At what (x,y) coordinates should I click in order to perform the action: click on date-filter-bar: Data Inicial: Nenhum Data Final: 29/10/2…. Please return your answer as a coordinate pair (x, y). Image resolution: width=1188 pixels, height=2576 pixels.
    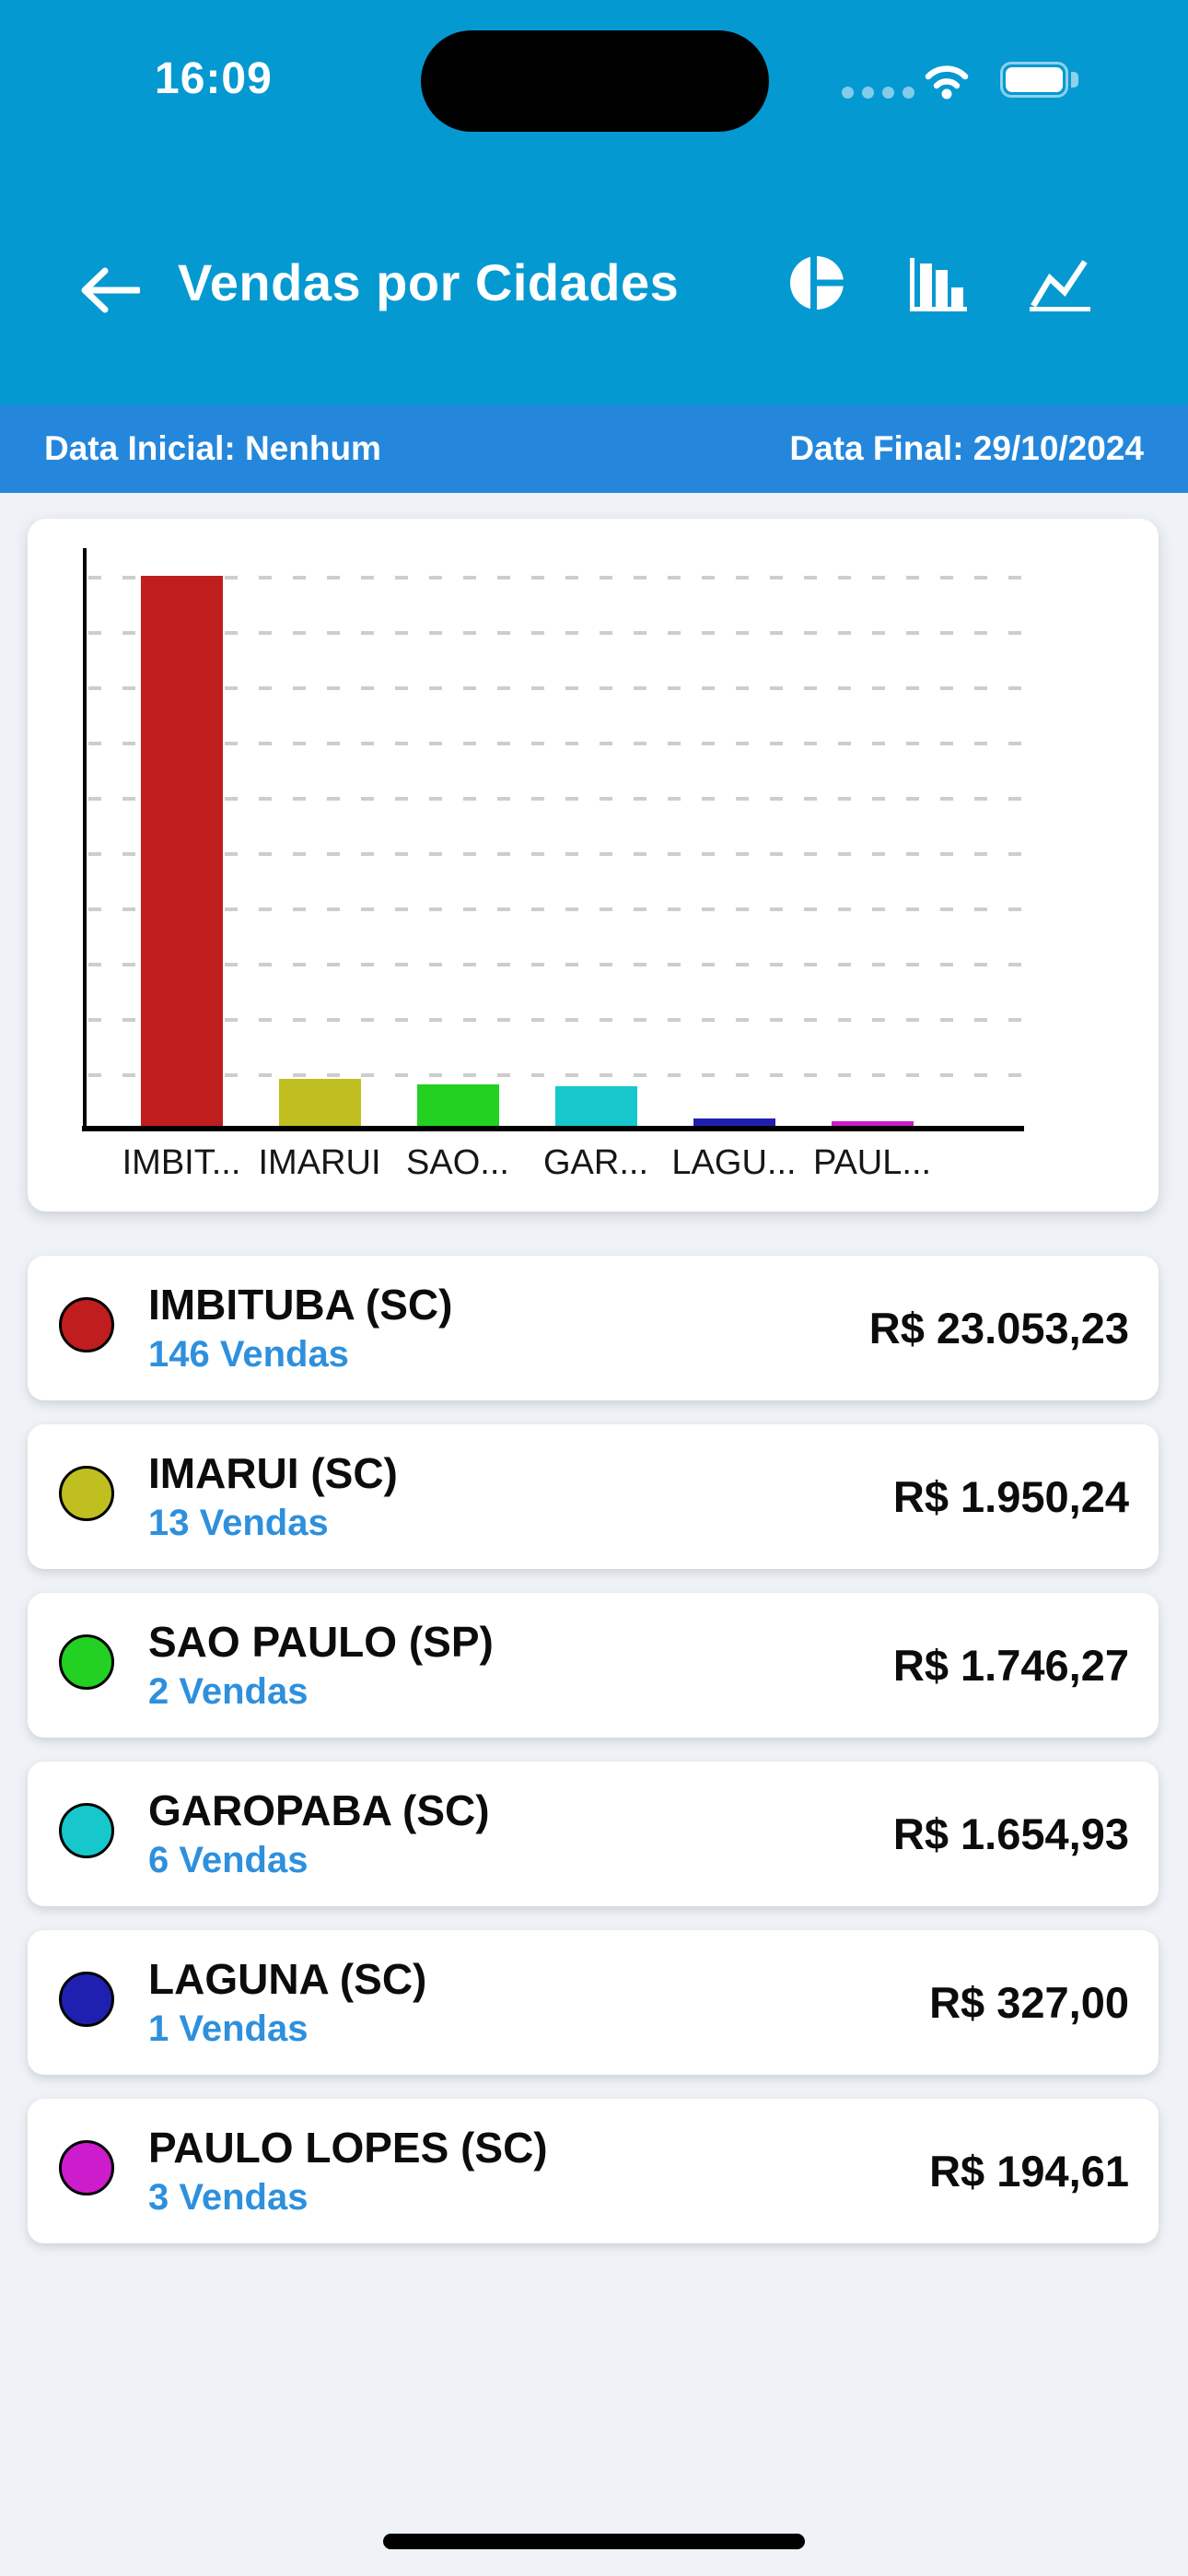
    Looking at the image, I should click on (594, 448).